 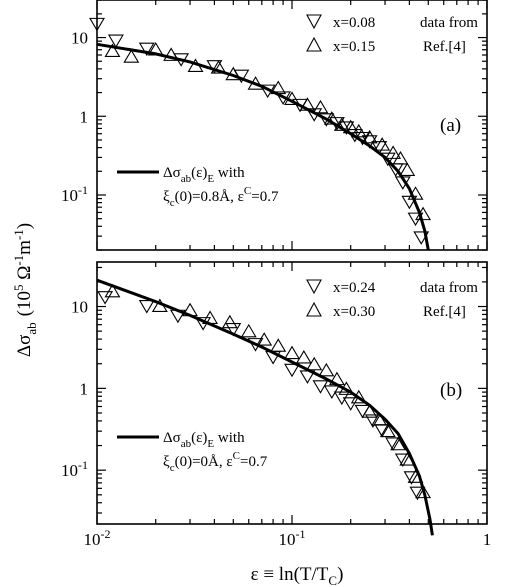 I want to click on y-axis-title: Δσab(105 Ω-1m-1), so click(x=25, y=290).